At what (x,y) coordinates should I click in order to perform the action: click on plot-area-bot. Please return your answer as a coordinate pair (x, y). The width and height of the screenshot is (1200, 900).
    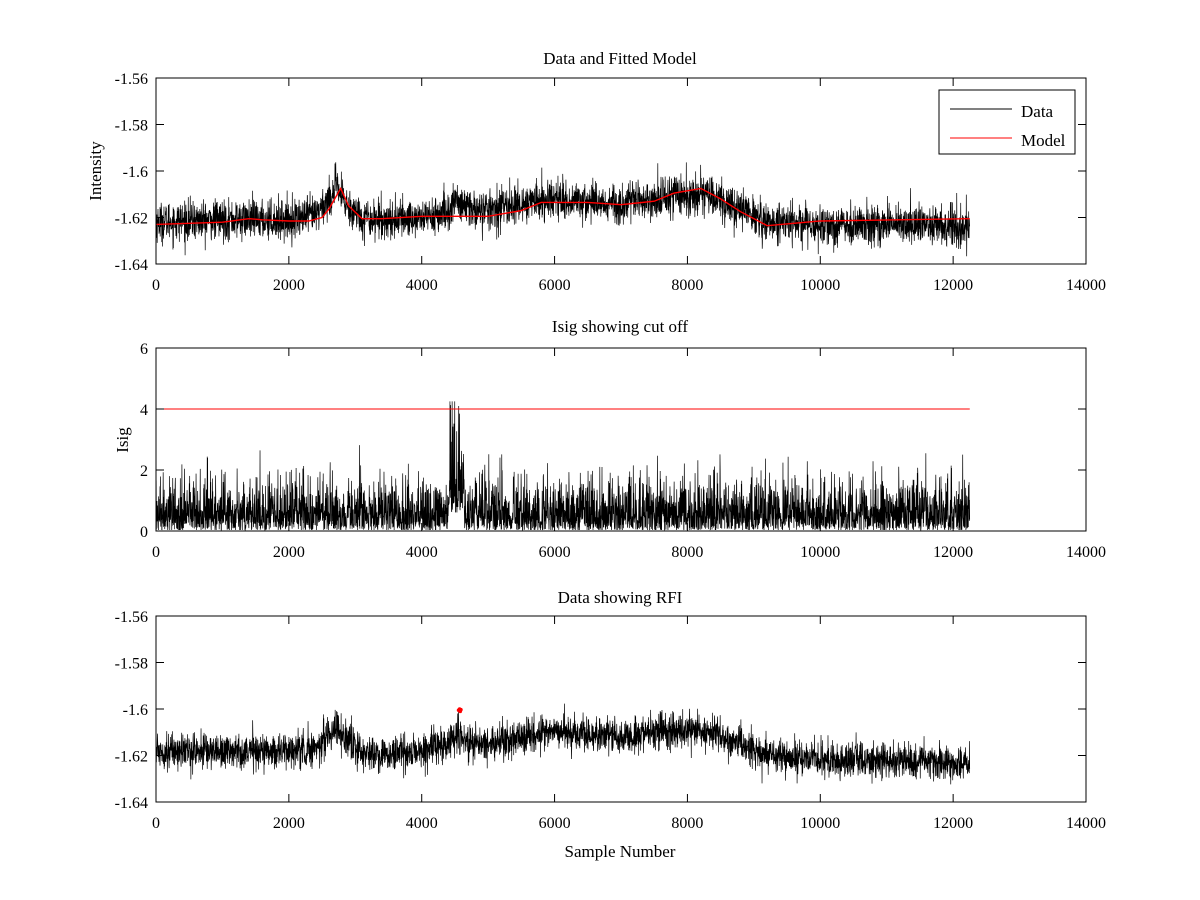
    Looking at the image, I should click on (563, 744).